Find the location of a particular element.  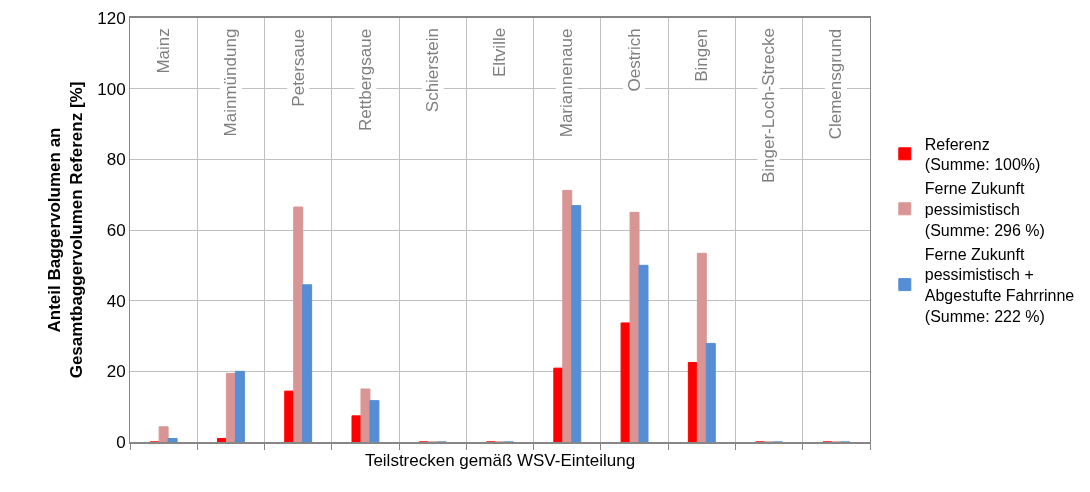

x-tick-label: Petersaue is located at coordinates (298, 68).